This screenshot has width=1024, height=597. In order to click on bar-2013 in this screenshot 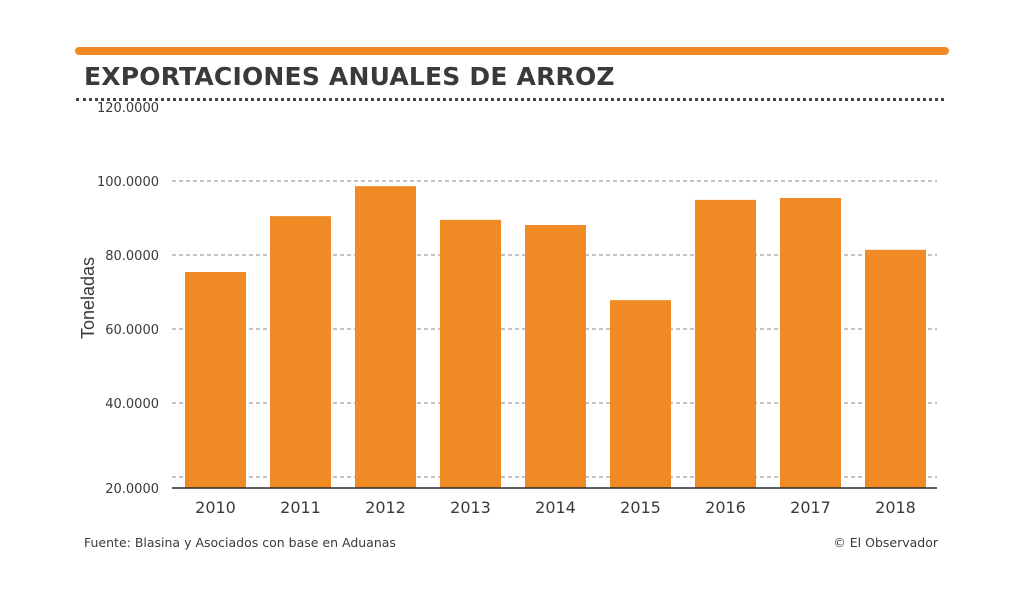, I will do `click(470, 353)`.